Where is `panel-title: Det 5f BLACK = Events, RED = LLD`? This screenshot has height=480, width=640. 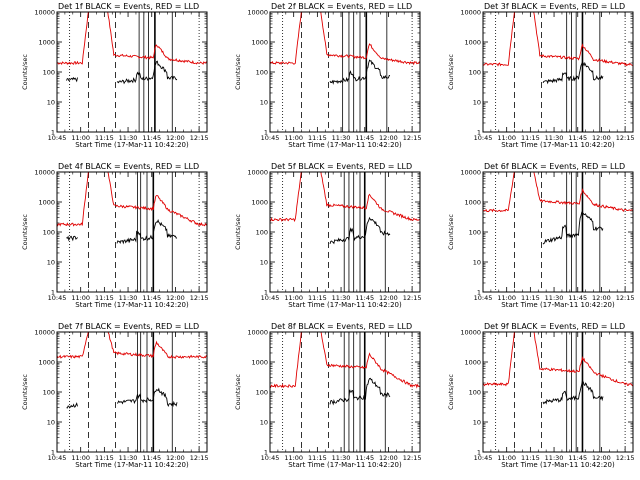
panel-title: Det 5f BLACK = Events, RED = LLD is located at coordinates (341, 166).